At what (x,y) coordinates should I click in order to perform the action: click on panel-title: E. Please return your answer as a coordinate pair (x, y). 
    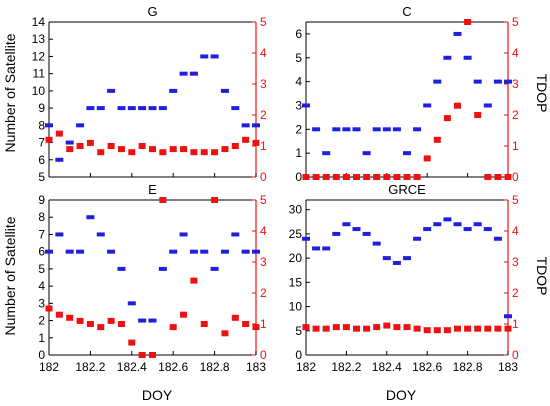
    Looking at the image, I should click on (152, 189).